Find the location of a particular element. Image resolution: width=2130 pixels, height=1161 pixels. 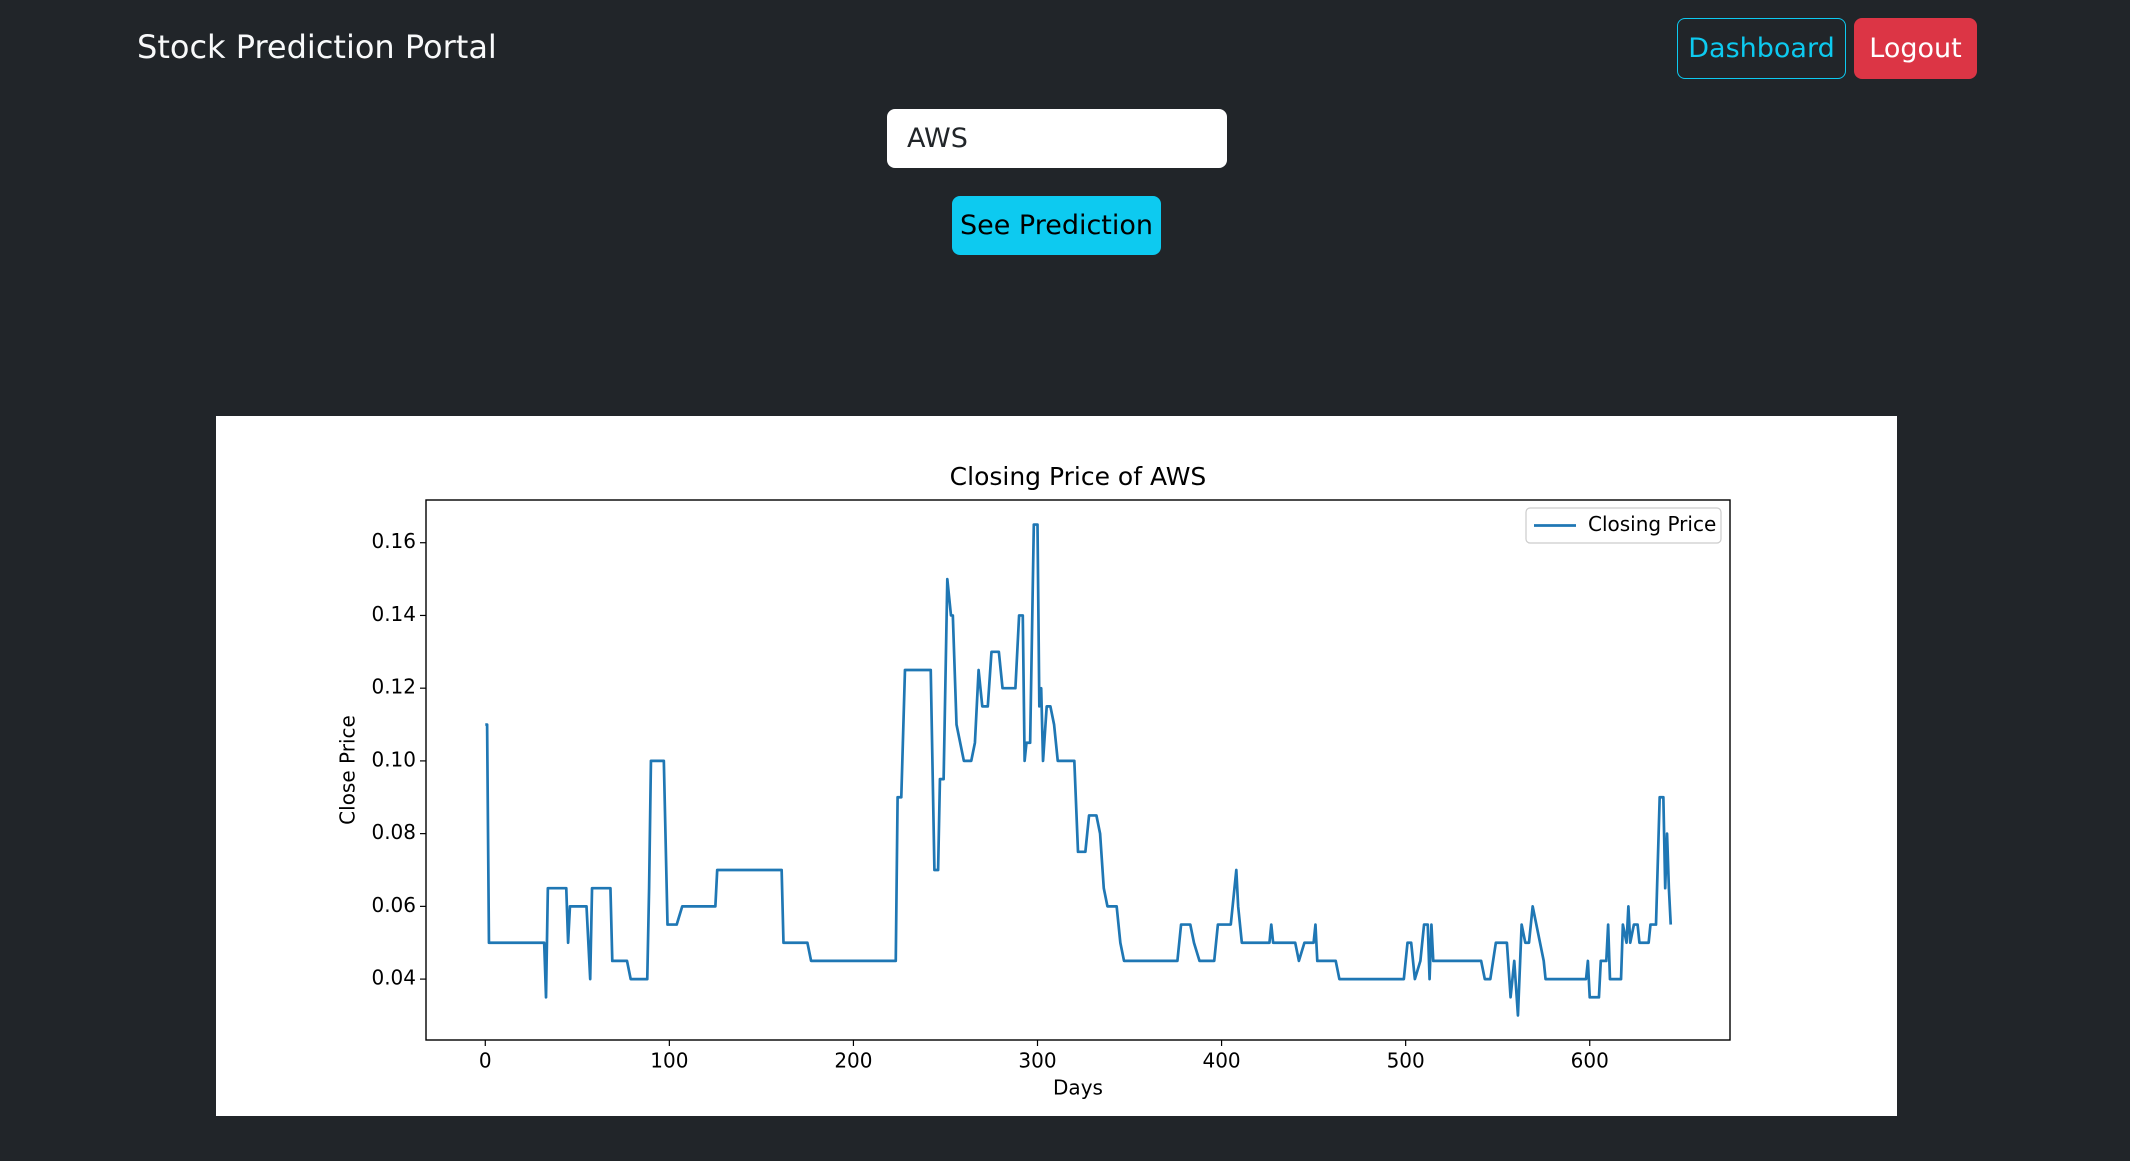

chart-title: Closing Price of AWS is located at coordinates (1078, 476).